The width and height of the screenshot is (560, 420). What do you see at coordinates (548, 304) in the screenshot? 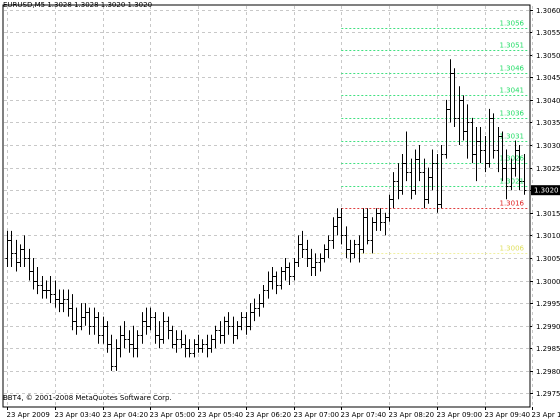
I see `y-tick-label: 1.2995` at bounding box center [548, 304].